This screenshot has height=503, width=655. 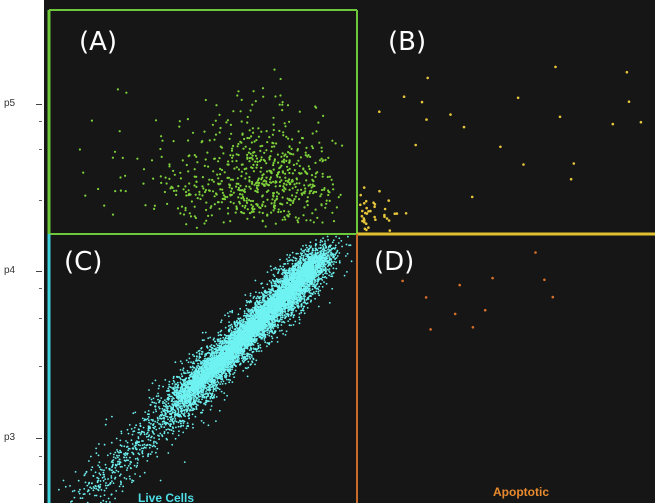 What do you see at coordinates (22, 251) in the screenshot?
I see `y-axis: p5 p4 p3` at bounding box center [22, 251].